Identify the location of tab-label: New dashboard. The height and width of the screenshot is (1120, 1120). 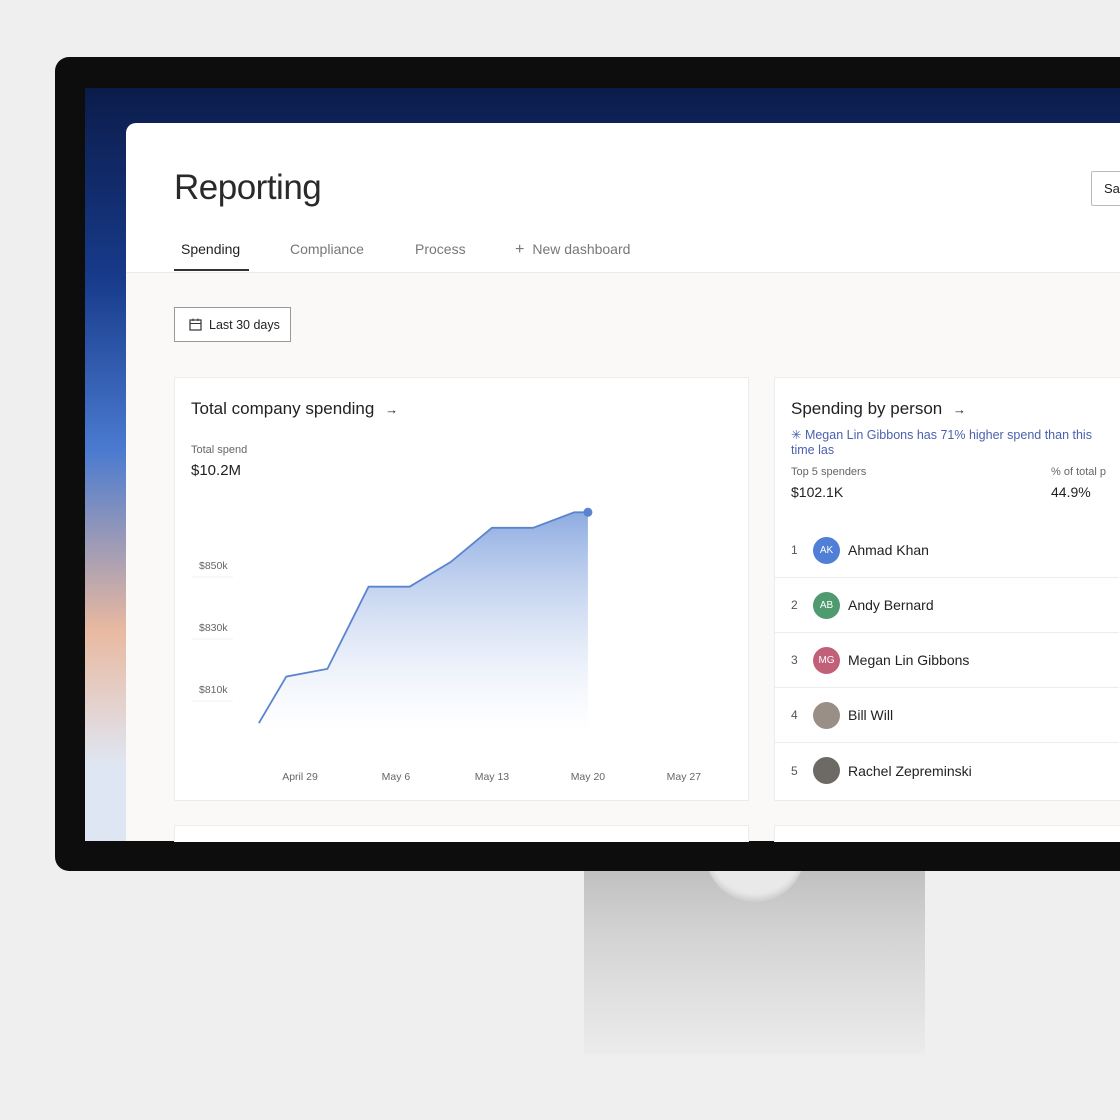
(581, 249).